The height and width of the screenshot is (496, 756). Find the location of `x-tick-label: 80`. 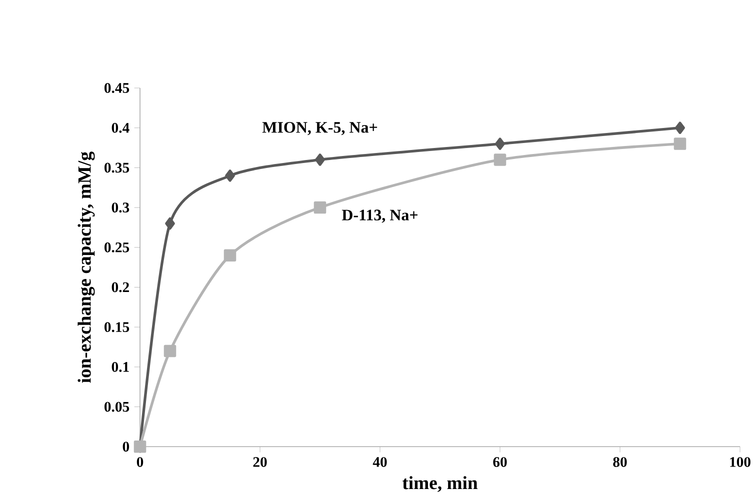

x-tick-label: 80 is located at coordinates (620, 461).